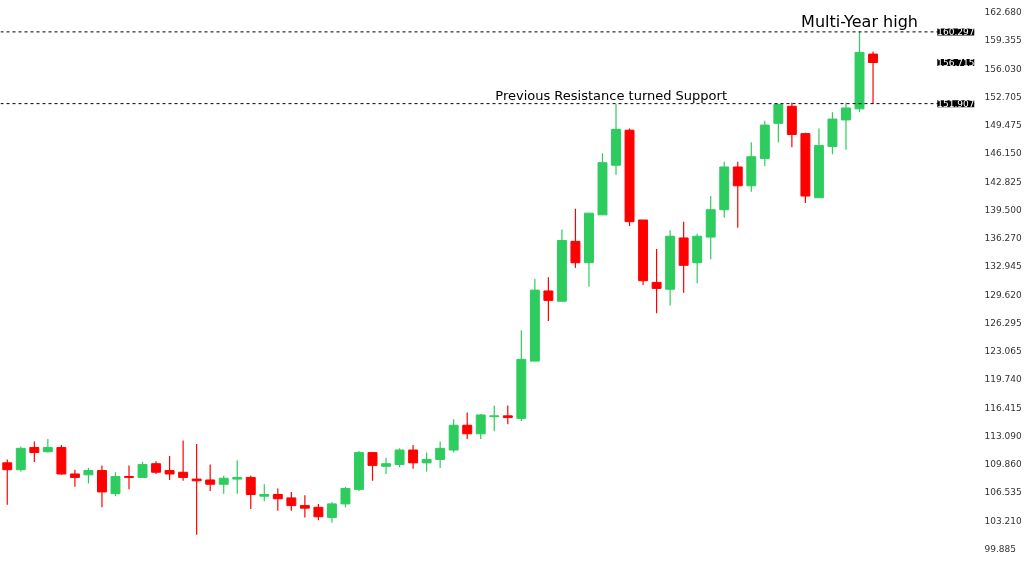  What do you see at coordinates (956, 63) in the screenshot?
I see `annotation: 156.715` at bounding box center [956, 63].